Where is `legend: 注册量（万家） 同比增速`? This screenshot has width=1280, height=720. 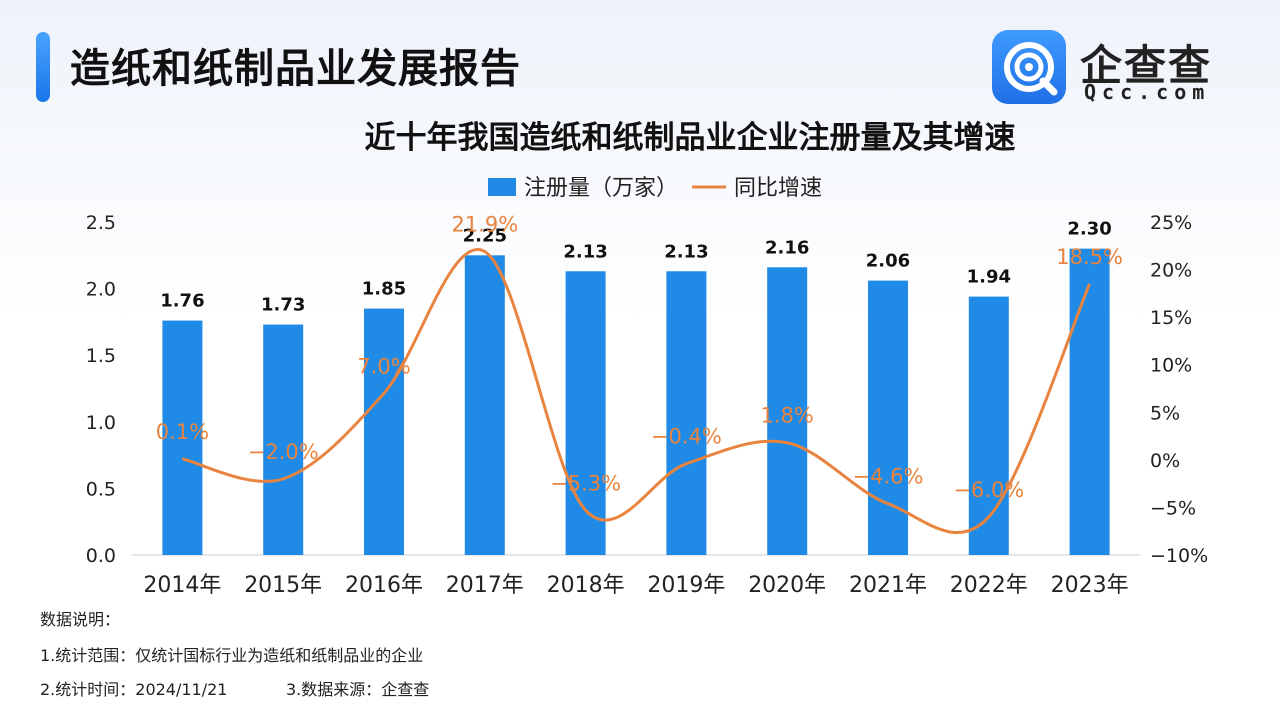
legend: 注册量（万家） 同比增速 is located at coordinates (655, 188).